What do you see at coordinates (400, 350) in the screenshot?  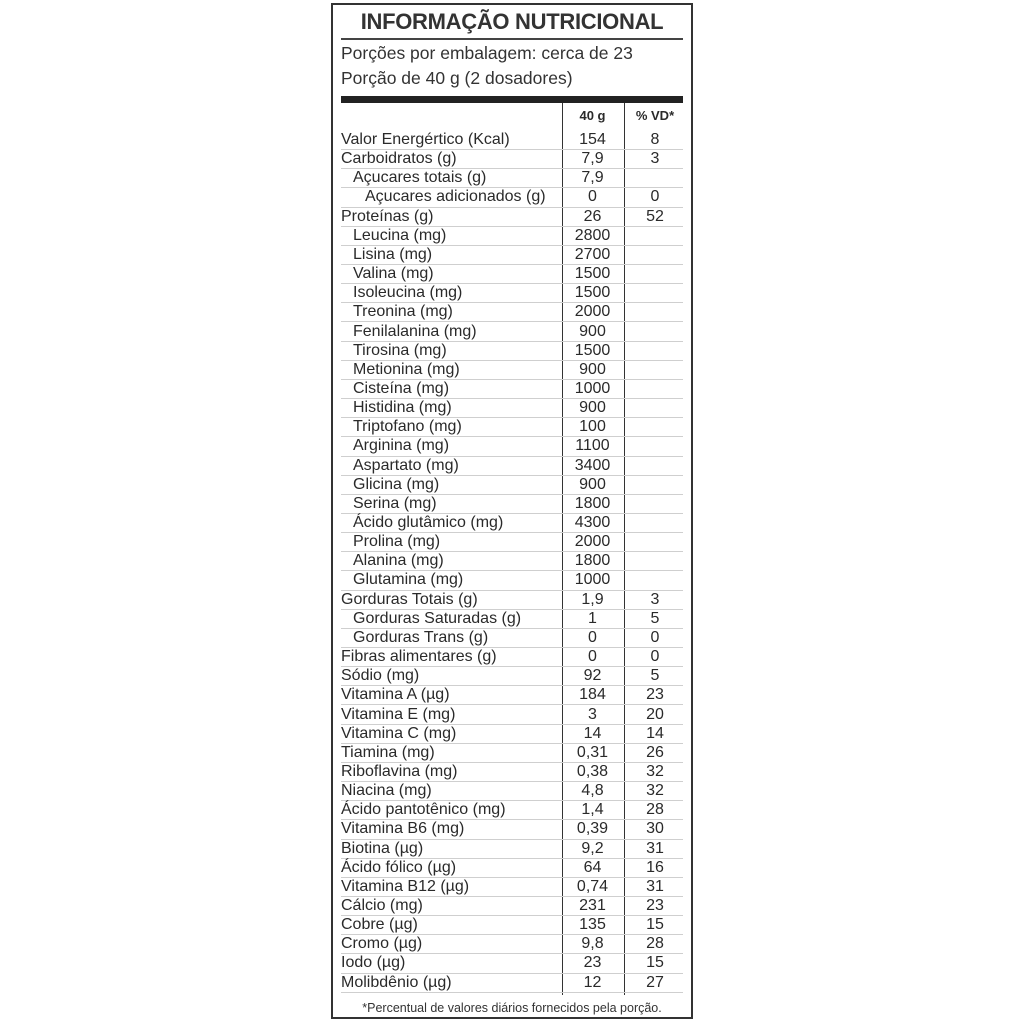 I see `nutrient-label: Tirosina (mg)` at bounding box center [400, 350].